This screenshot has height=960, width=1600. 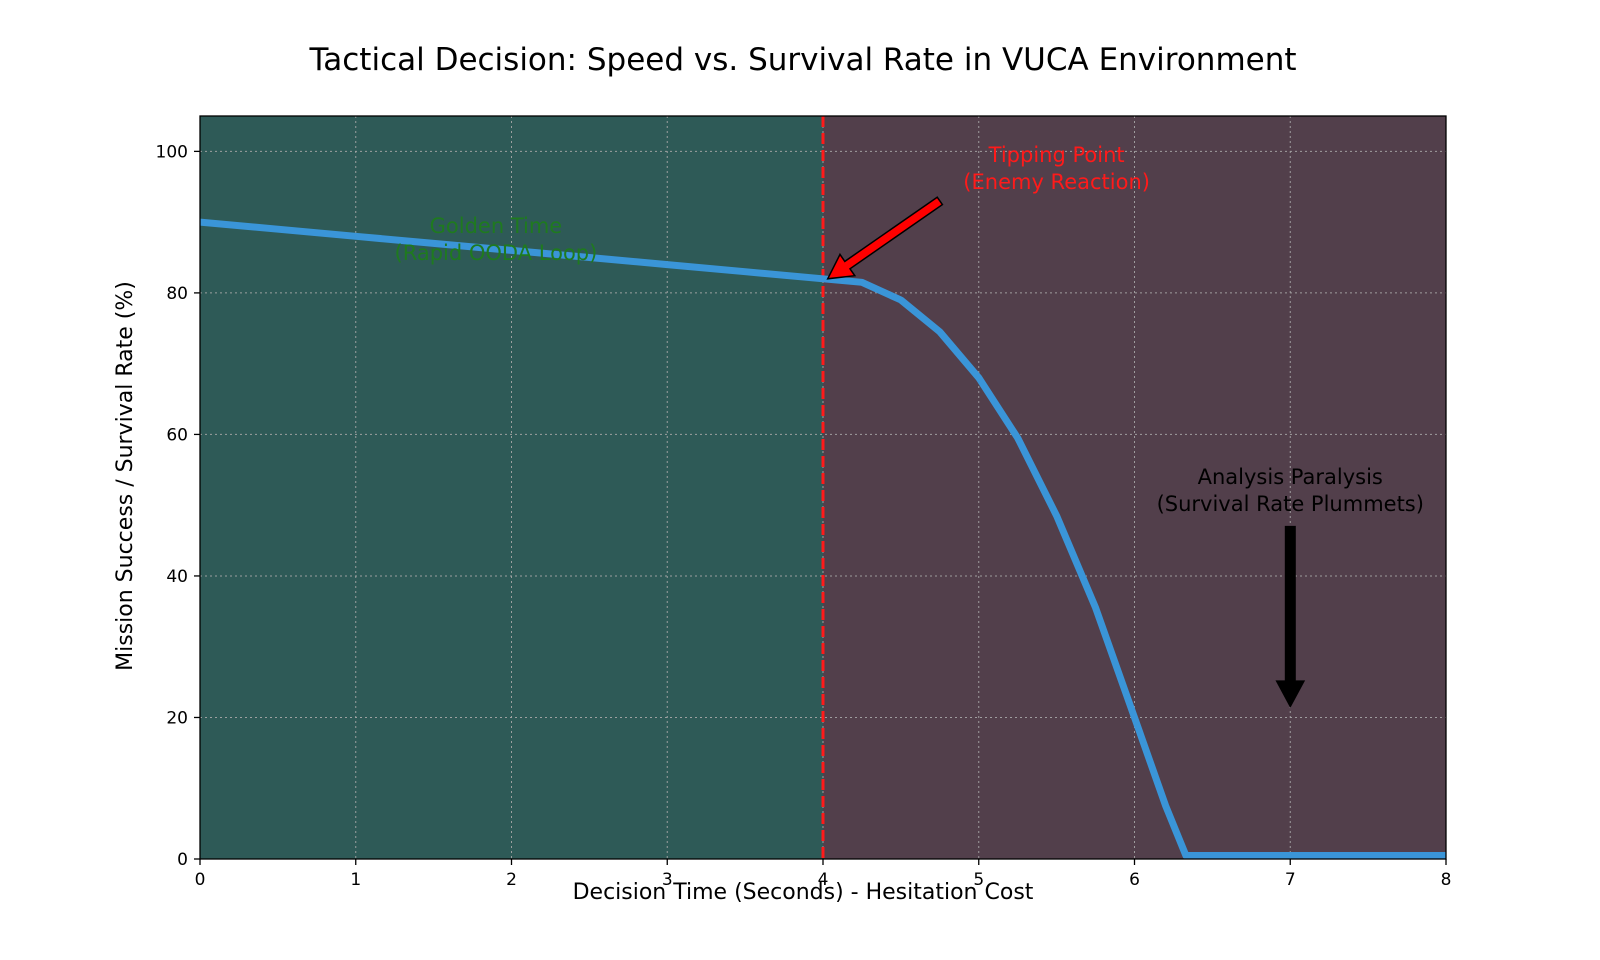 What do you see at coordinates (200, 880) in the screenshot?
I see `x-tick-label: 0` at bounding box center [200, 880].